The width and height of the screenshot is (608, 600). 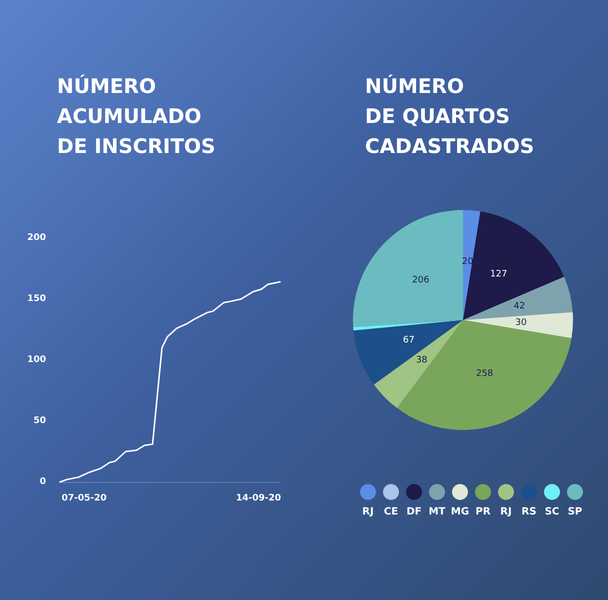 I want to click on legend-label: RS, so click(x=529, y=512).